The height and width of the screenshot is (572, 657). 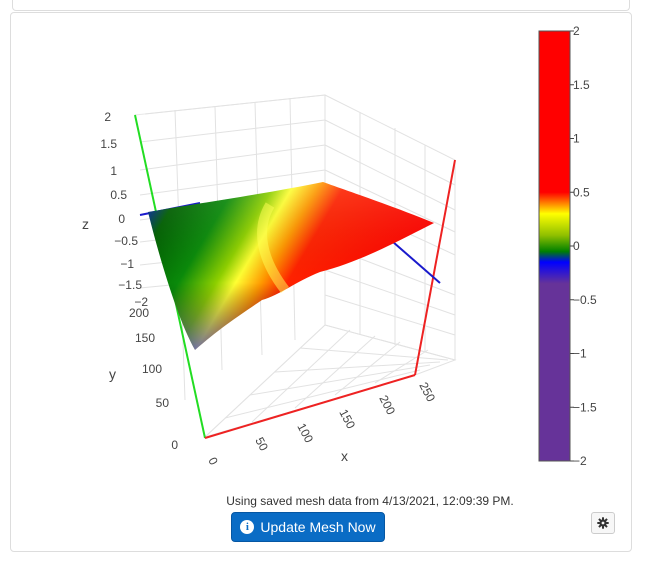 I want to click on info-circle-icon: i, so click(x=247, y=527).